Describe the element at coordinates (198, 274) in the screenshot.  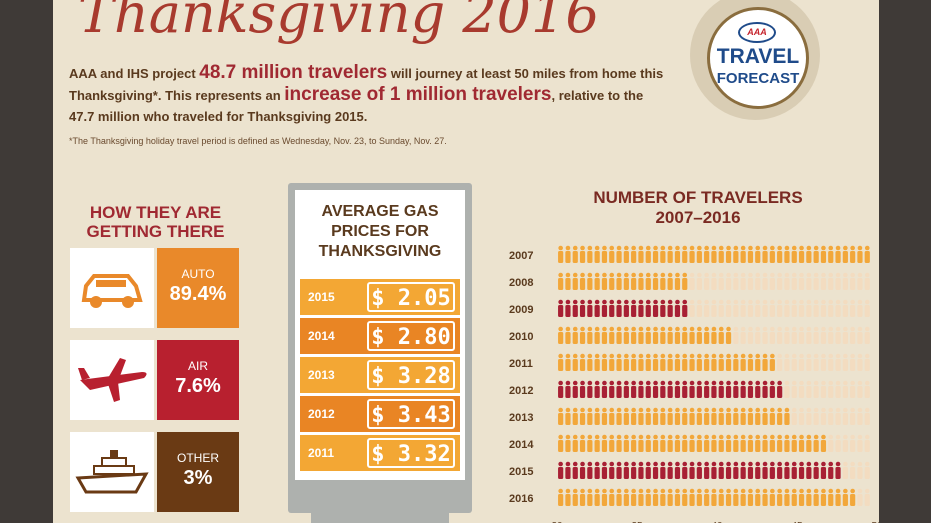
I see `mode-label: AUTO` at that location.